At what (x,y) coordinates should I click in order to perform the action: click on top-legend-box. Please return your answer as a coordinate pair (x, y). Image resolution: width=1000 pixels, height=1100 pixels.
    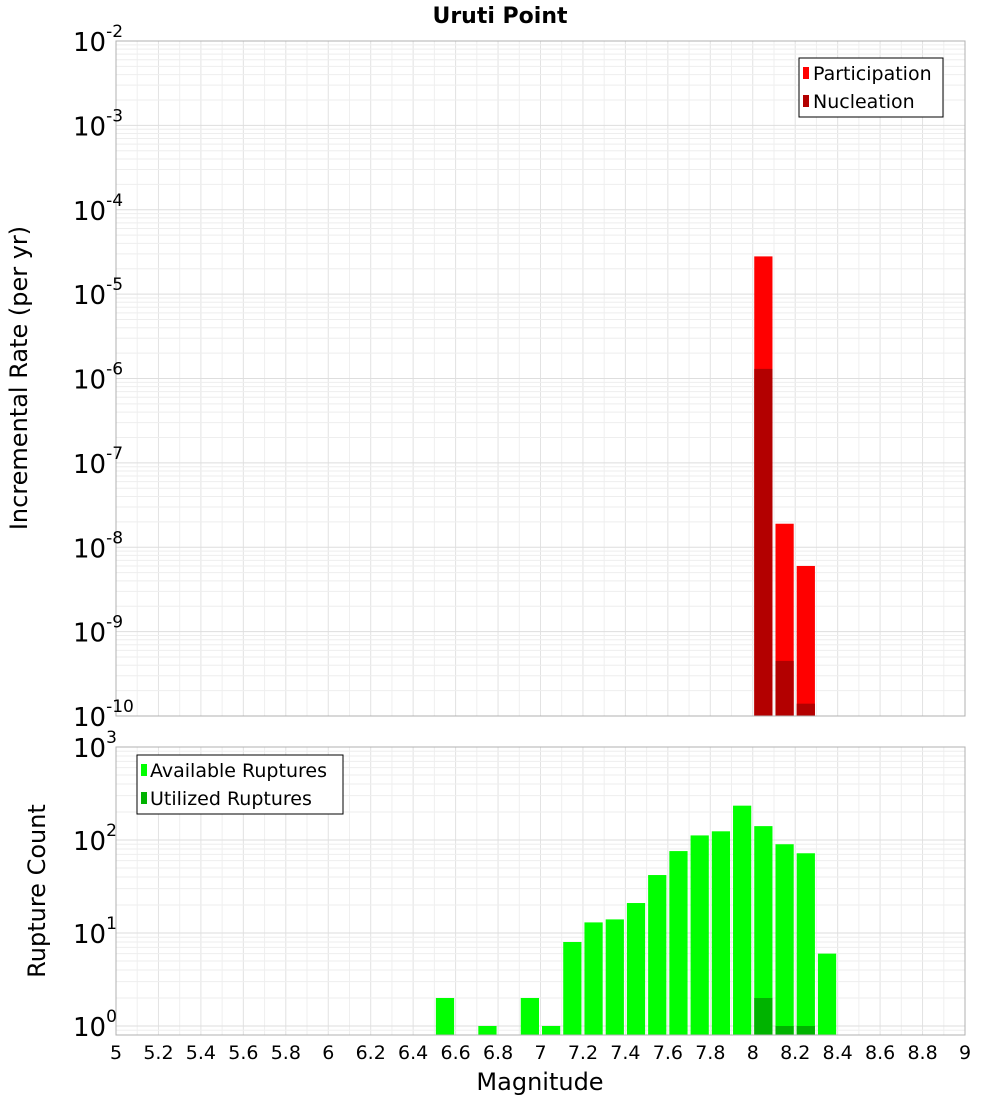
    Looking at the image, I should click on (871, 87).